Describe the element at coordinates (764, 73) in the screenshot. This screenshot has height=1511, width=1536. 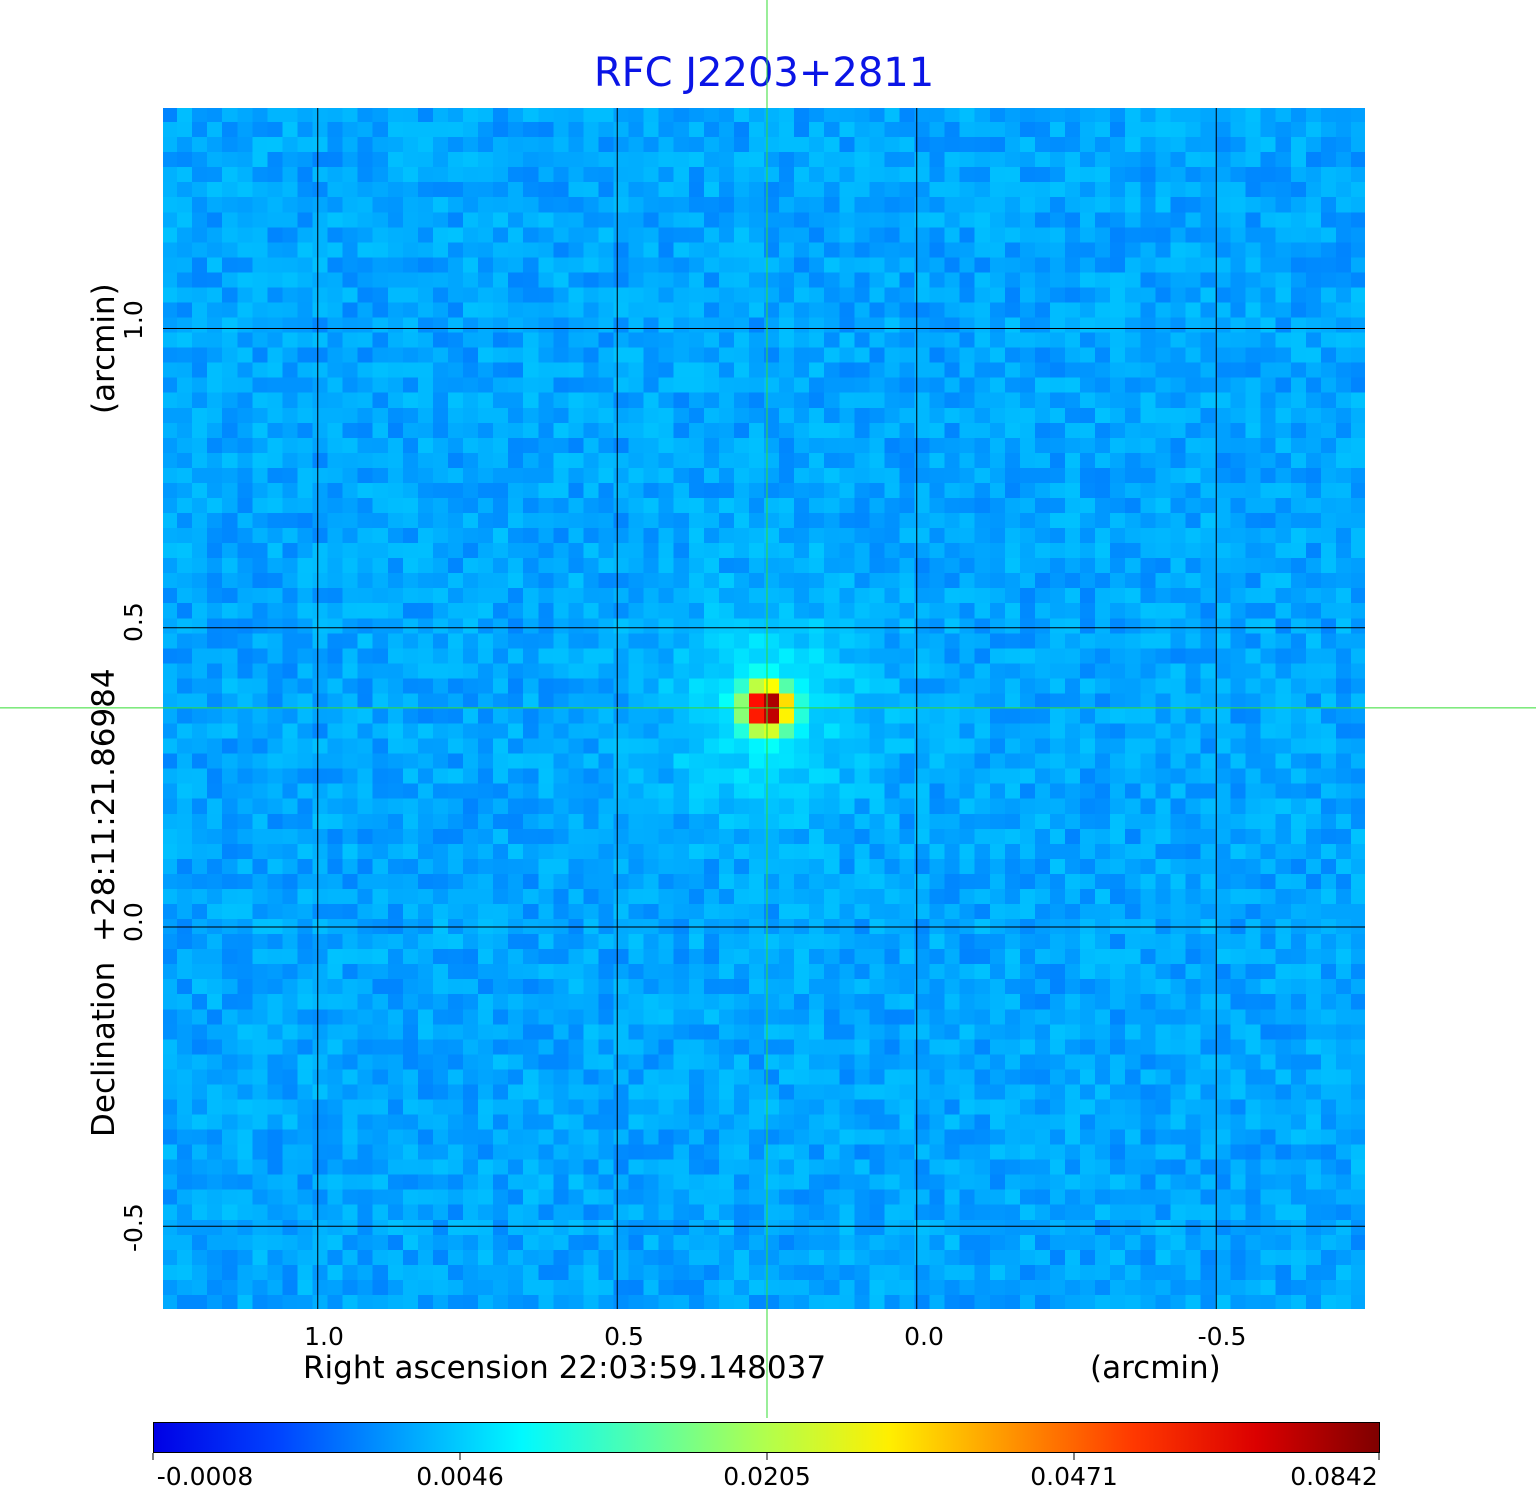
I see `chart-title: RFC J2203+2811` at that location.